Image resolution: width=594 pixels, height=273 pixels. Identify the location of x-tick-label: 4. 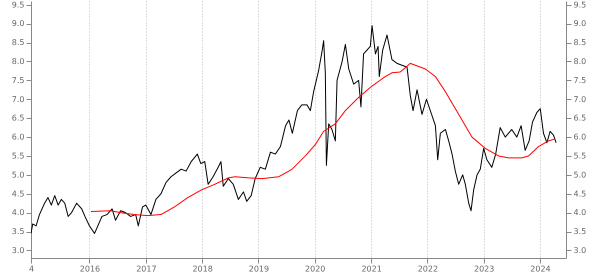
(31, 268).